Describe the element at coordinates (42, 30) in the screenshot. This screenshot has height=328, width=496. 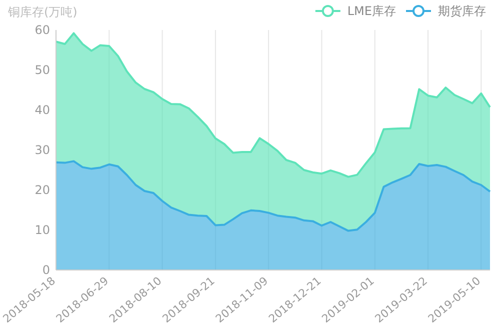
I see `y-tick-label: 60` at that location.